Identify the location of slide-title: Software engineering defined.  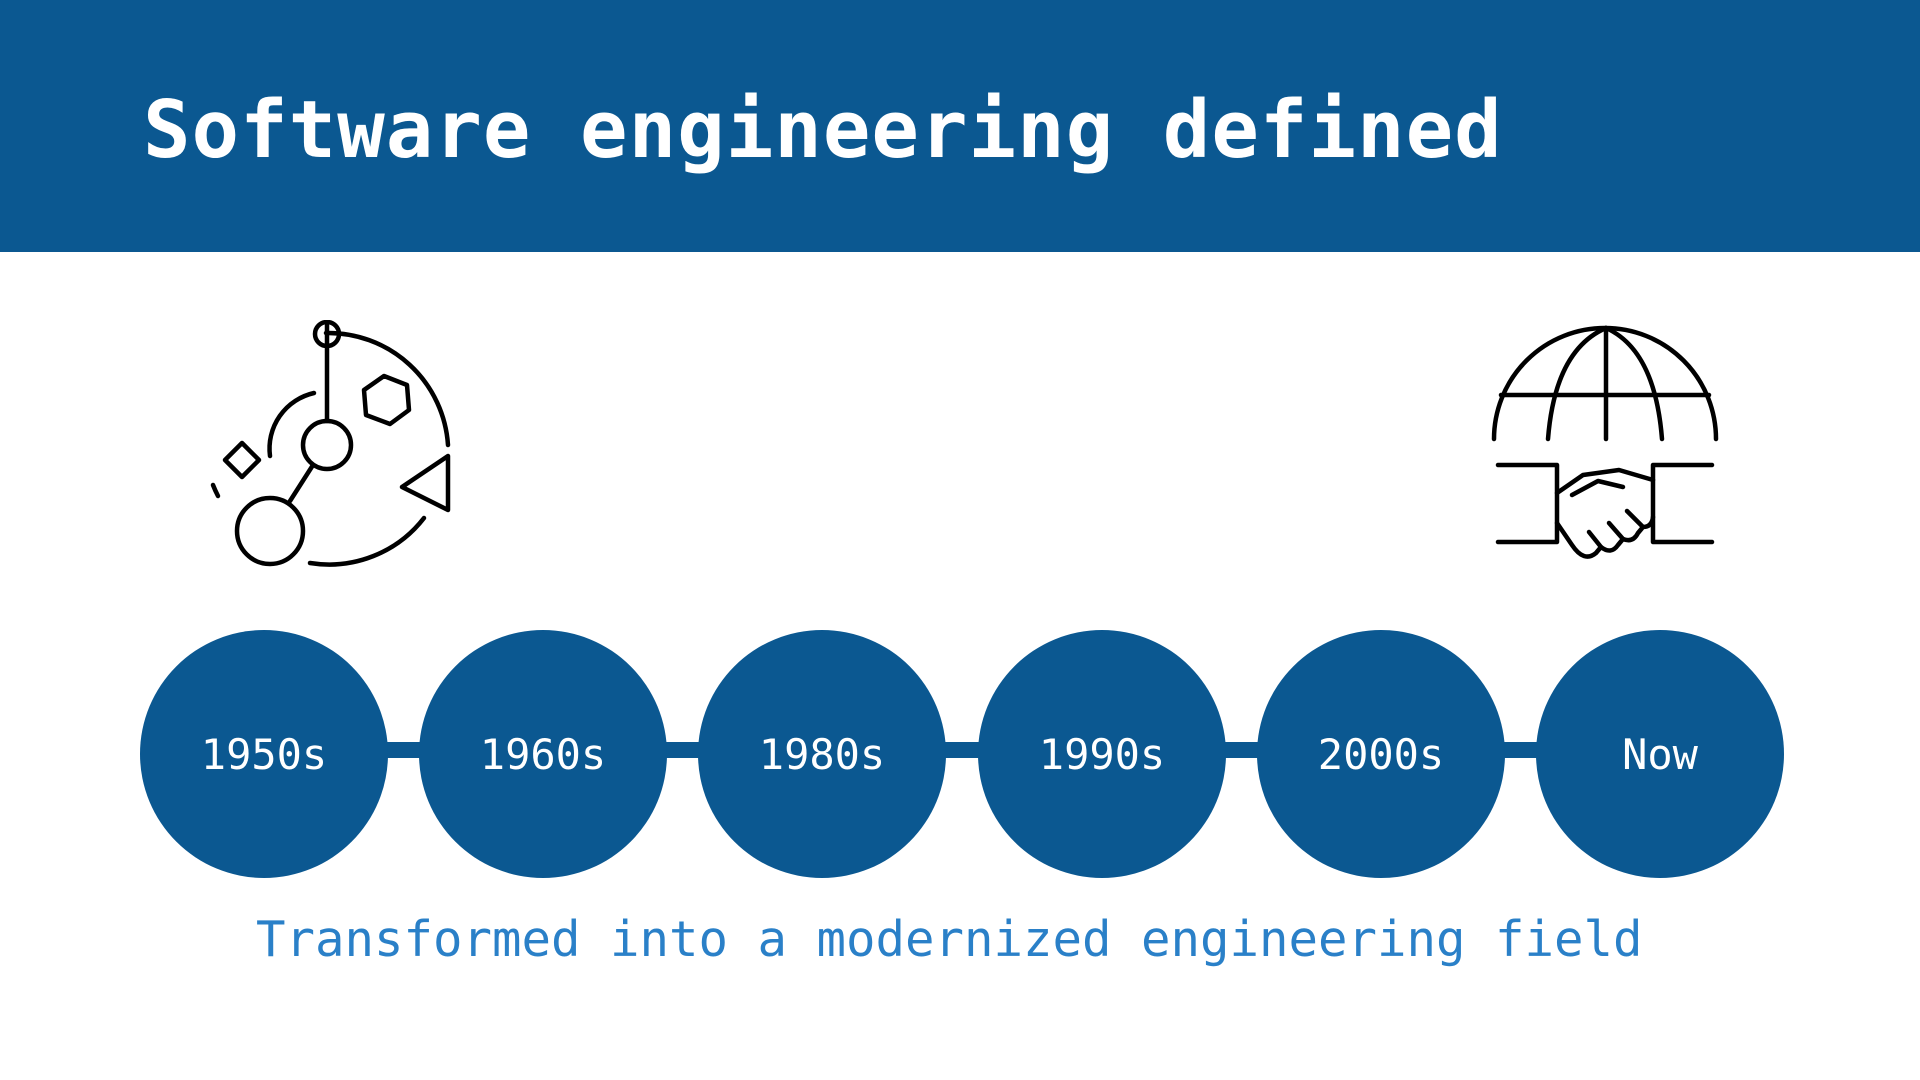
(823, 130).